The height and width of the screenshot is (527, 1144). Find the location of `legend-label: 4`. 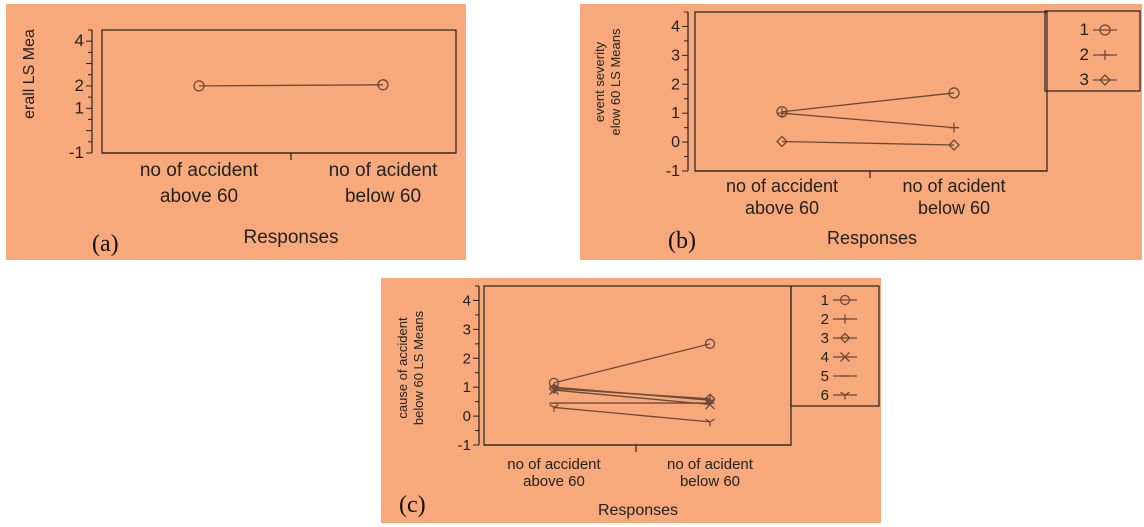

legend-label: 4 is located at coordinates (825, 357).